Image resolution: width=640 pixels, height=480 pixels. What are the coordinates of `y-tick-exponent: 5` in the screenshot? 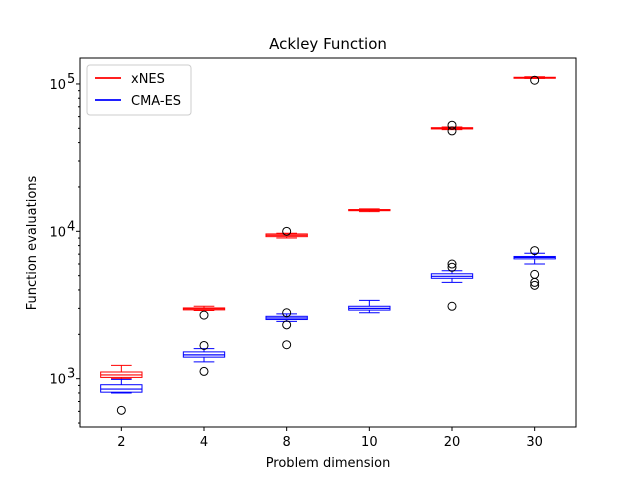 It's located at (71, 79).